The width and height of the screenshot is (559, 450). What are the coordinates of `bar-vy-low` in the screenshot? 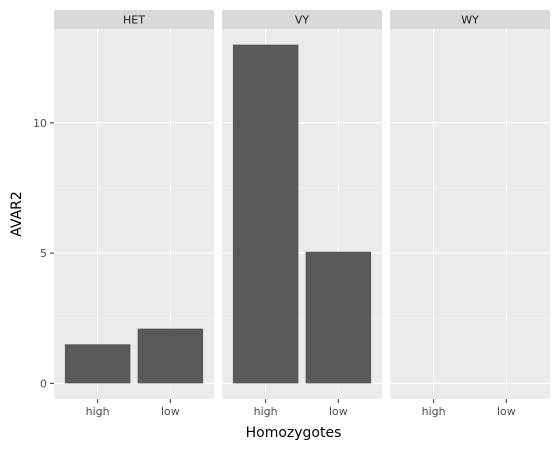 It's located at (338, 317).